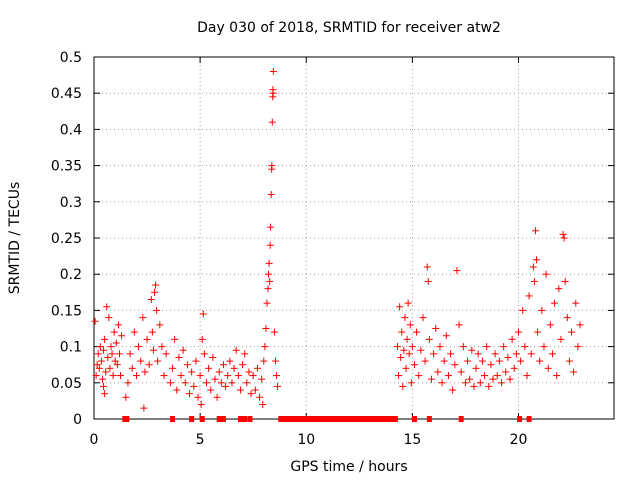 This screenshot has width=640, height=480. What do you see at coordinates (71, 275) in the screenshot?
I see `y-tick-label: 0.2` at bounding box center [71, 275].